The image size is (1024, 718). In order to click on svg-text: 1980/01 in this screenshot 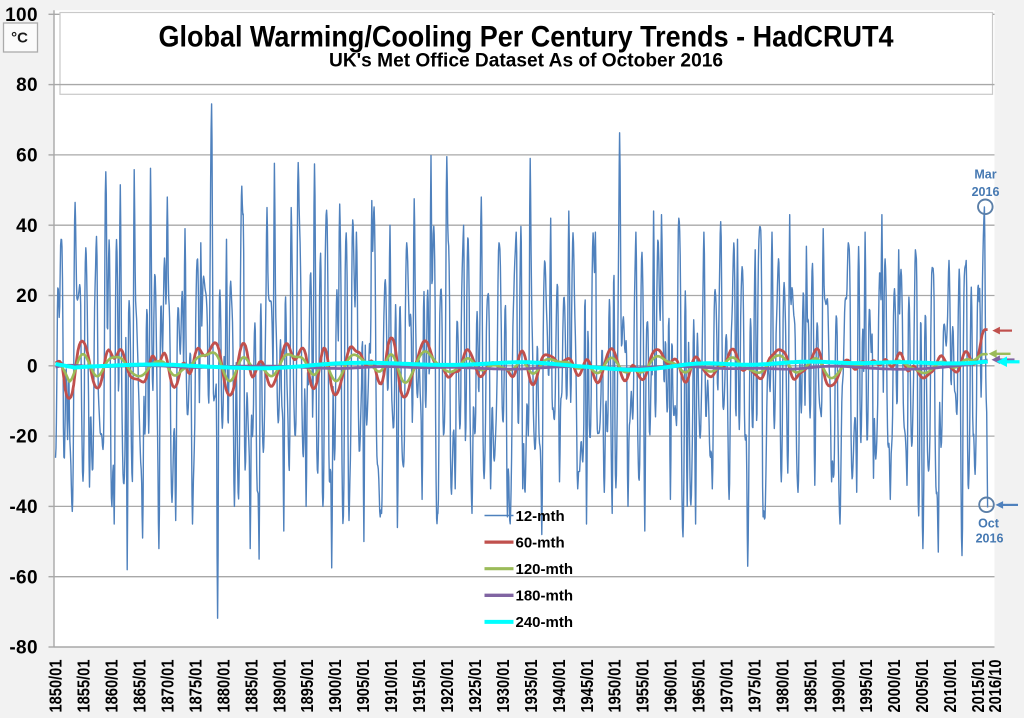, I will do `click(782, 685)`.